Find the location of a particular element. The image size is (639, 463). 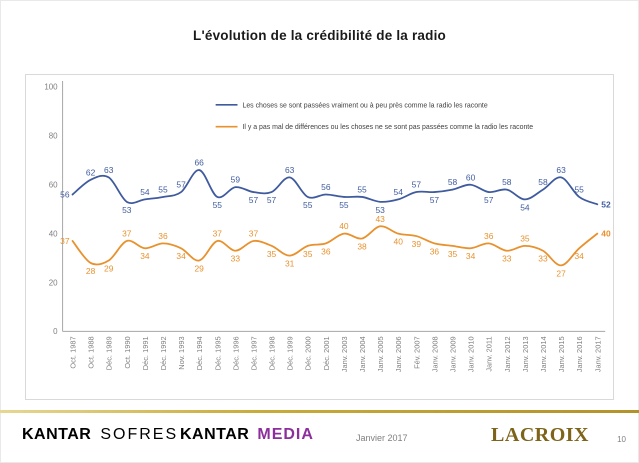

x-tick-label: Déc. 1998 is located at coordinates (272, 353).